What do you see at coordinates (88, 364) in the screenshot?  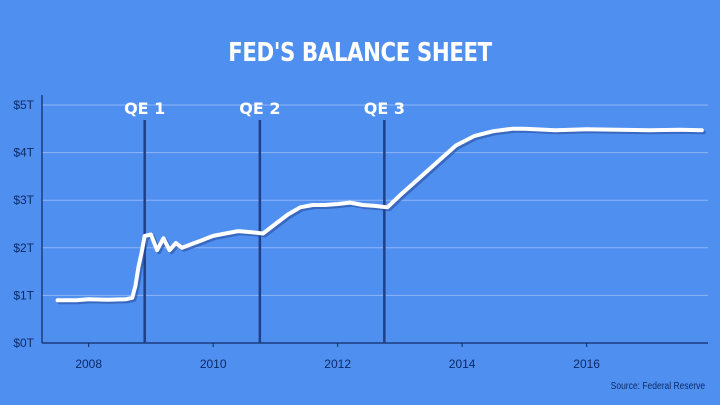 I see `x-tick-label: 2008` at bounding box center [88, 364].